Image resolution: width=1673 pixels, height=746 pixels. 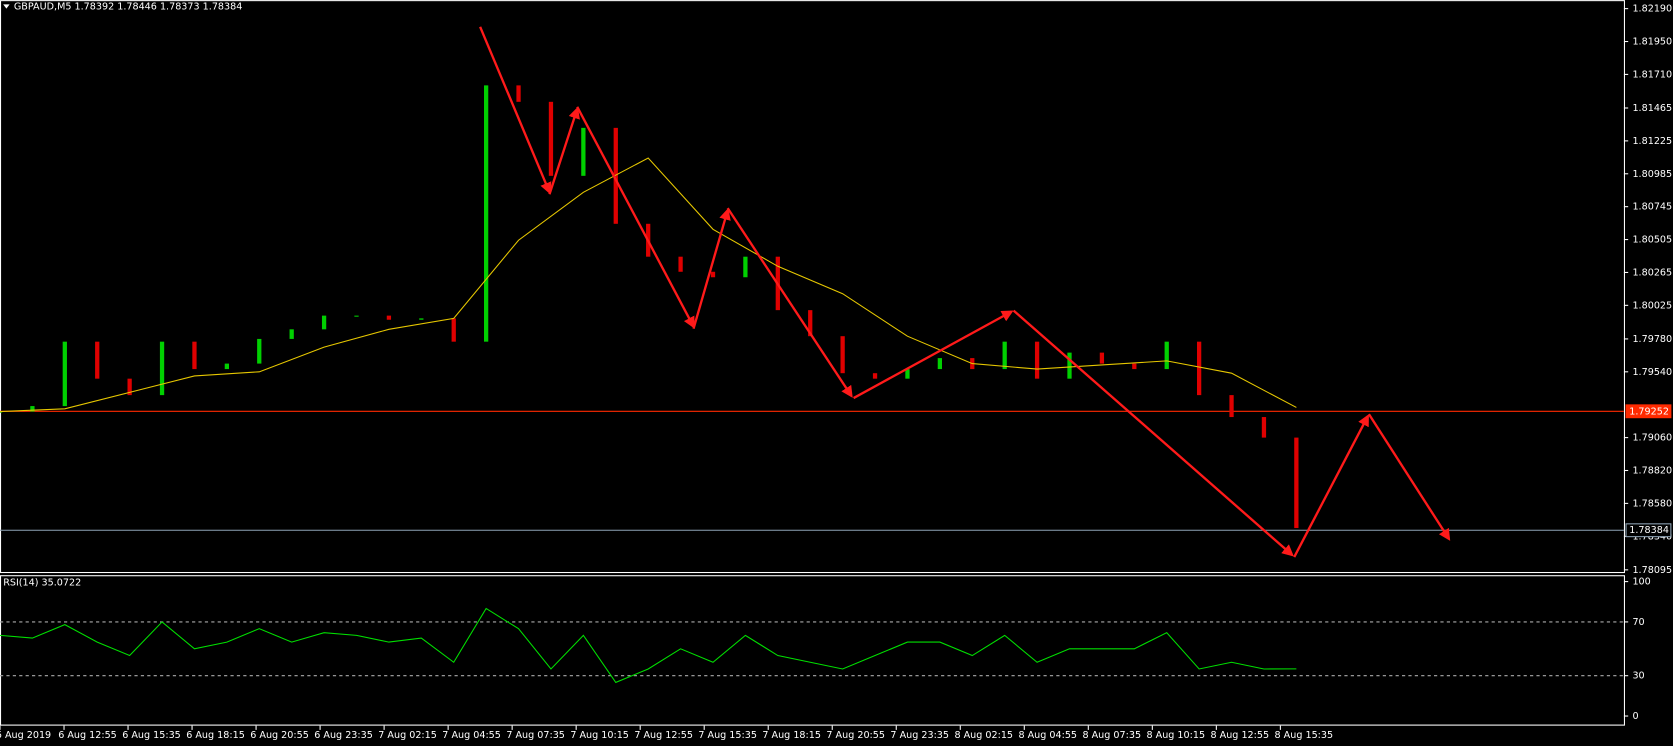 What do you see at coordinates (1652, 42) in the screenshot?
I see `price-label: 1.81950` at bounding box center [1652, 42].